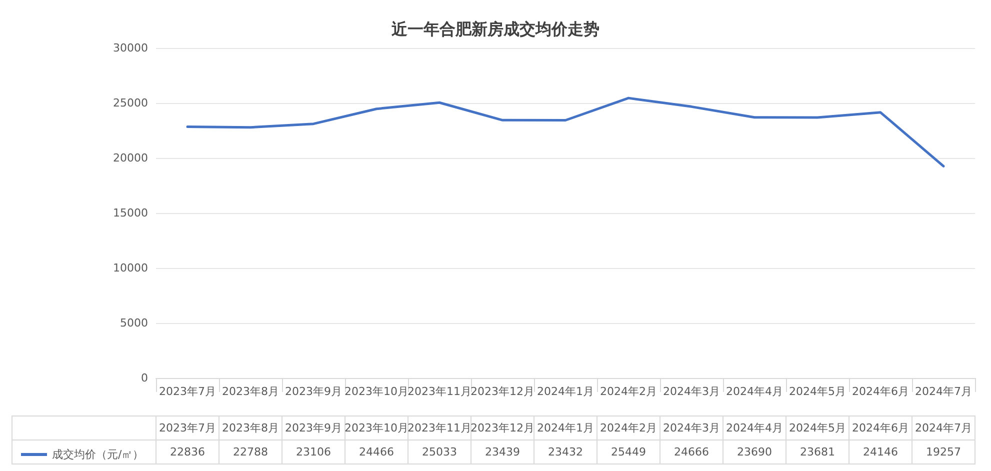  Describe the element at coordinates (943, 391) in the screenshot. I see `x-tick-label: 2024年7月` at that location.